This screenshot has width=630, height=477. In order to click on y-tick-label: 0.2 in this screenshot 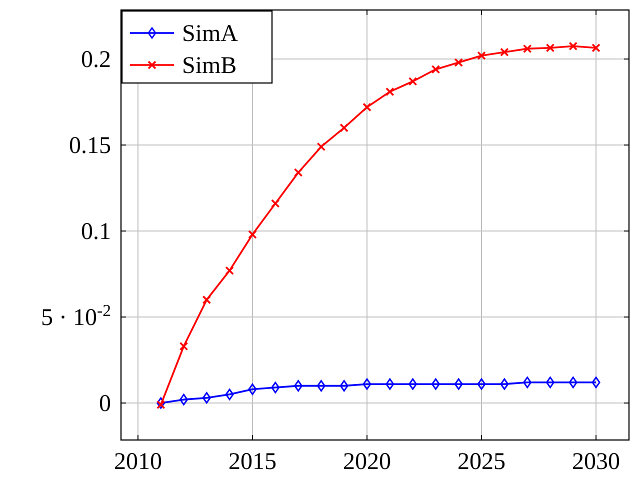, I will do `click(96, 60)`.